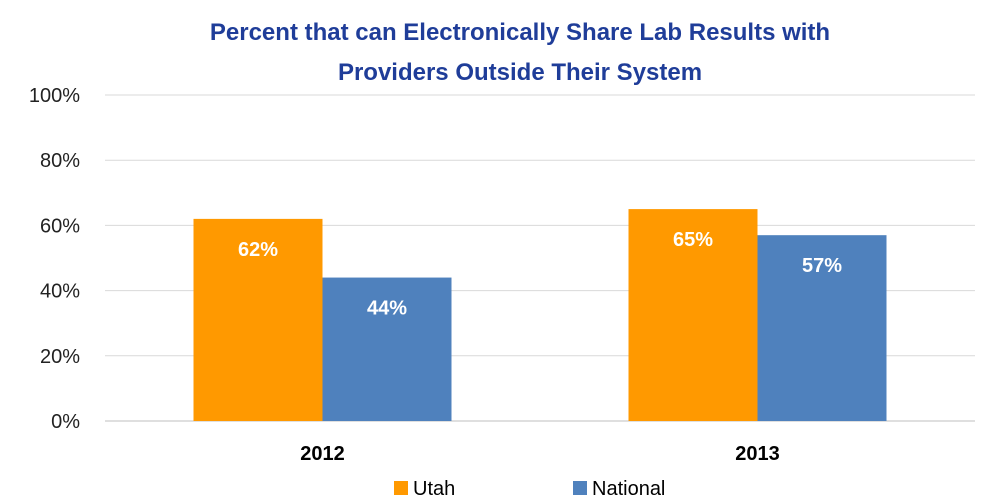 The image size is (991, 498). I want to click on x-category-label: 2012, so click(322, 454).